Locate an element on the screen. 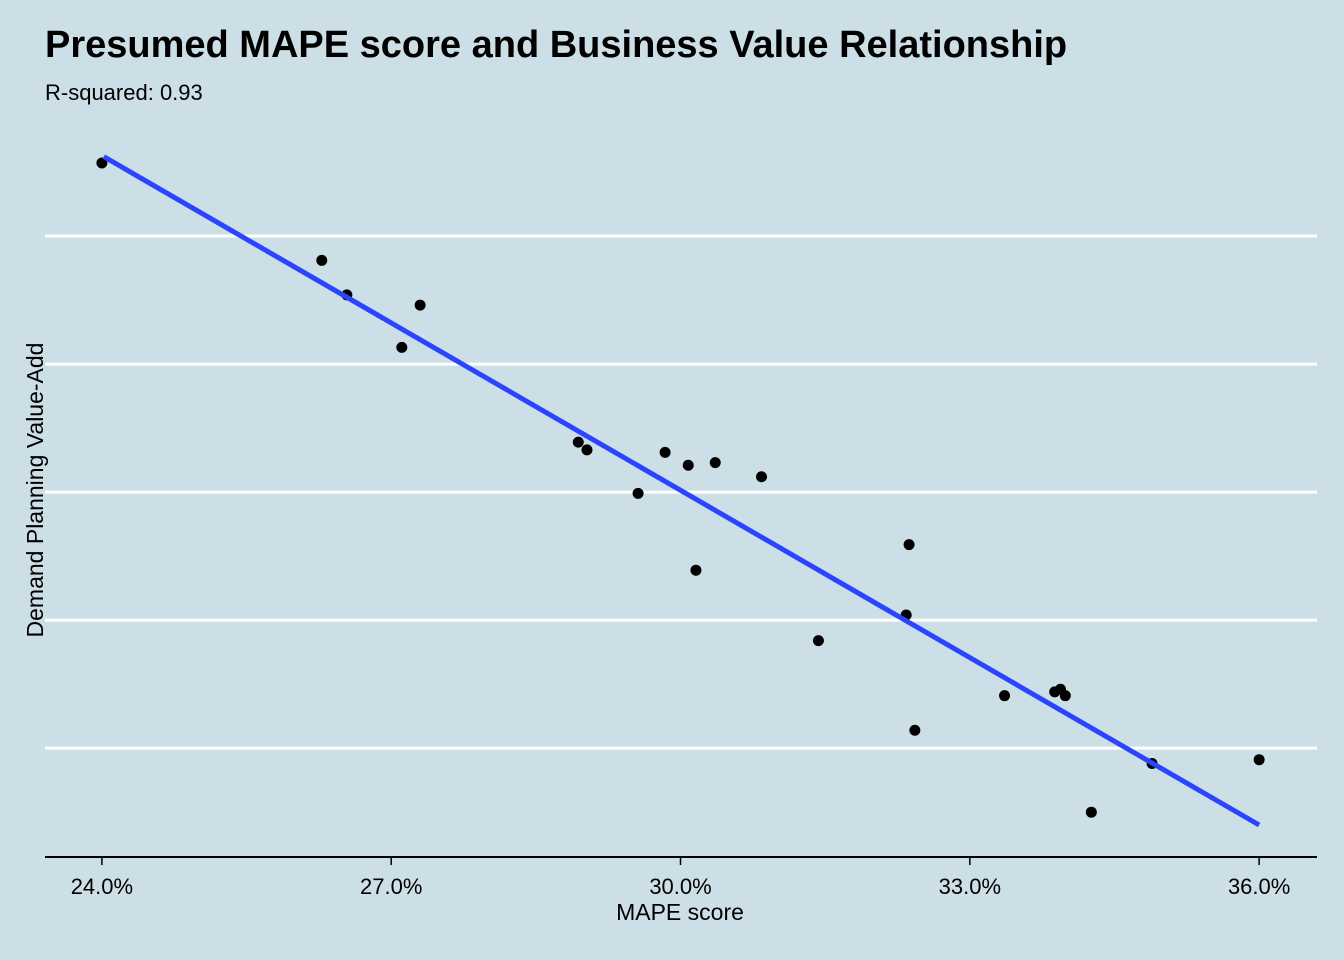 Image resolution: width=1344 pixels, height=960 pixels. chart-subtitle: R-squared: 0.93 is located at coordinates (124, 92).